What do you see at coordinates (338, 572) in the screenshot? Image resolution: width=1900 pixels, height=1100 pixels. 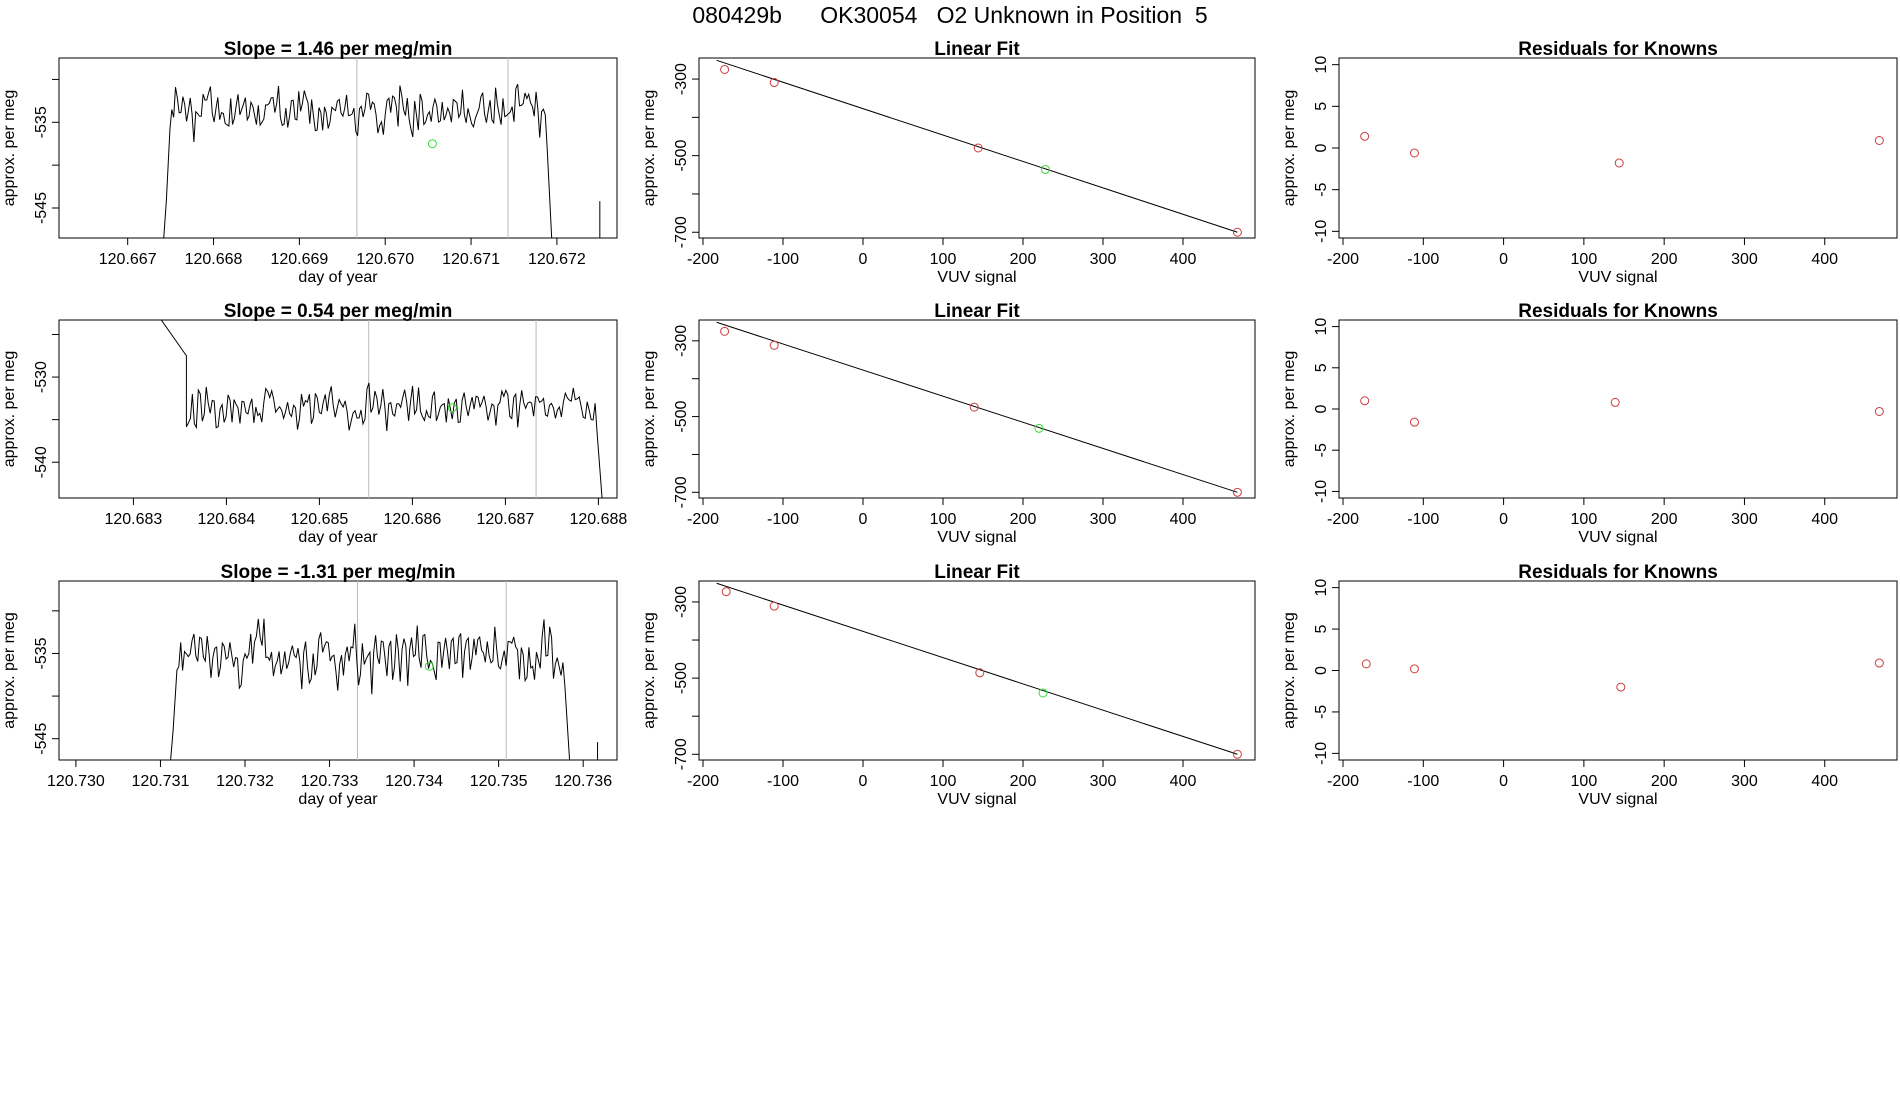 I see `plot-title: Slope = -1.31 per meg/min` at bounding box center [338, 572].